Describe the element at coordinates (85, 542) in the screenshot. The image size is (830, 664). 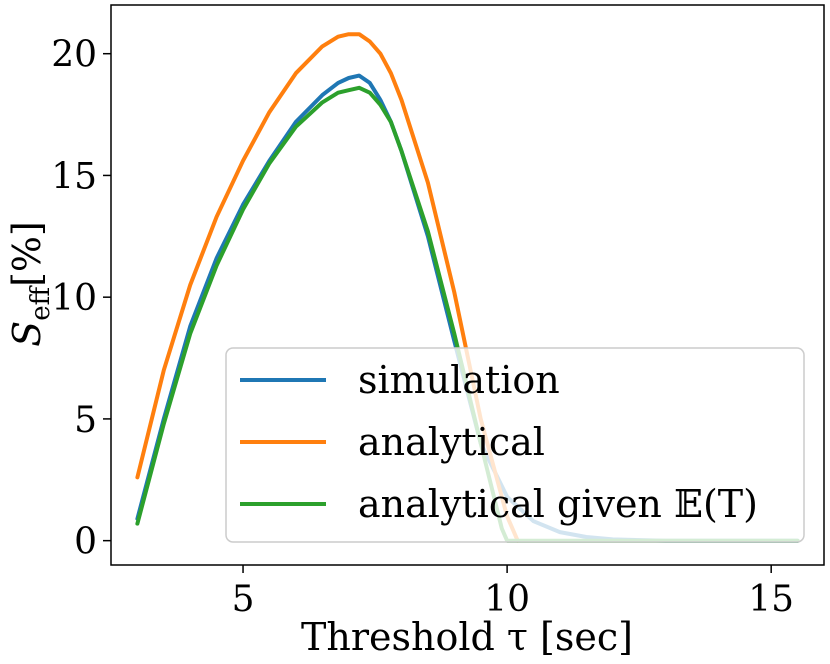
I see `y-tick-label: 0` at that location.